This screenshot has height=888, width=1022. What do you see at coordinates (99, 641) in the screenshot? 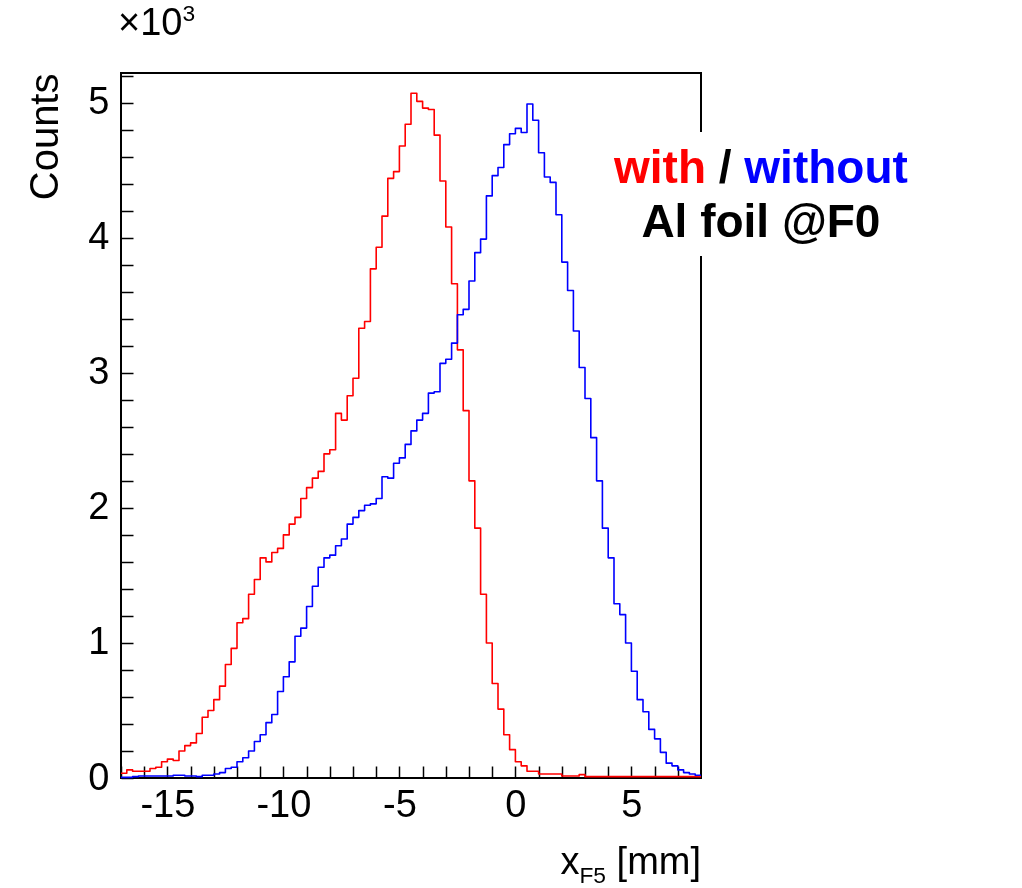
I see `y-tick-label: 1` at bounding box center [99, 641].